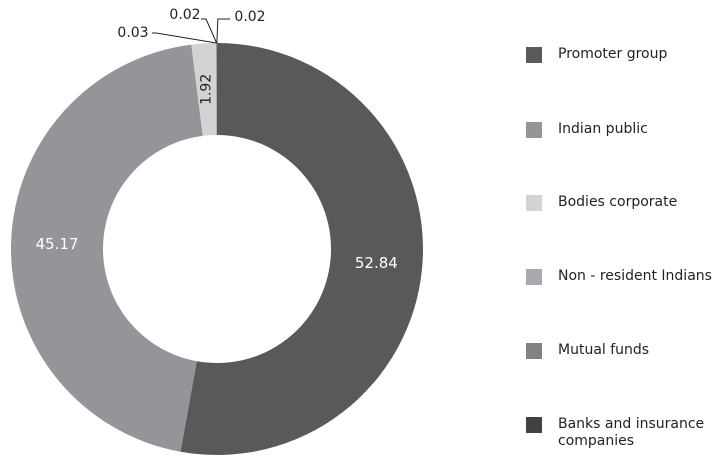 This screenshot has height=456, width=724. What do you see at coordinates (191, 31) in the screenshot?
I see `leader-lines` at bounding box center [191, 31].